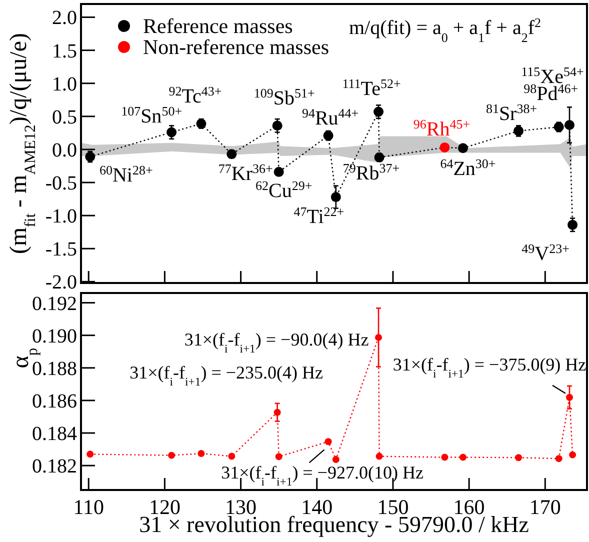 Image resolution: width=589 pixels, height=542 pixels. I want to click on annotation: m/q(fit) = a$_{0}$ + a$_{1}$f + a$_{2}$f$^{2}$, so click(445, 29).